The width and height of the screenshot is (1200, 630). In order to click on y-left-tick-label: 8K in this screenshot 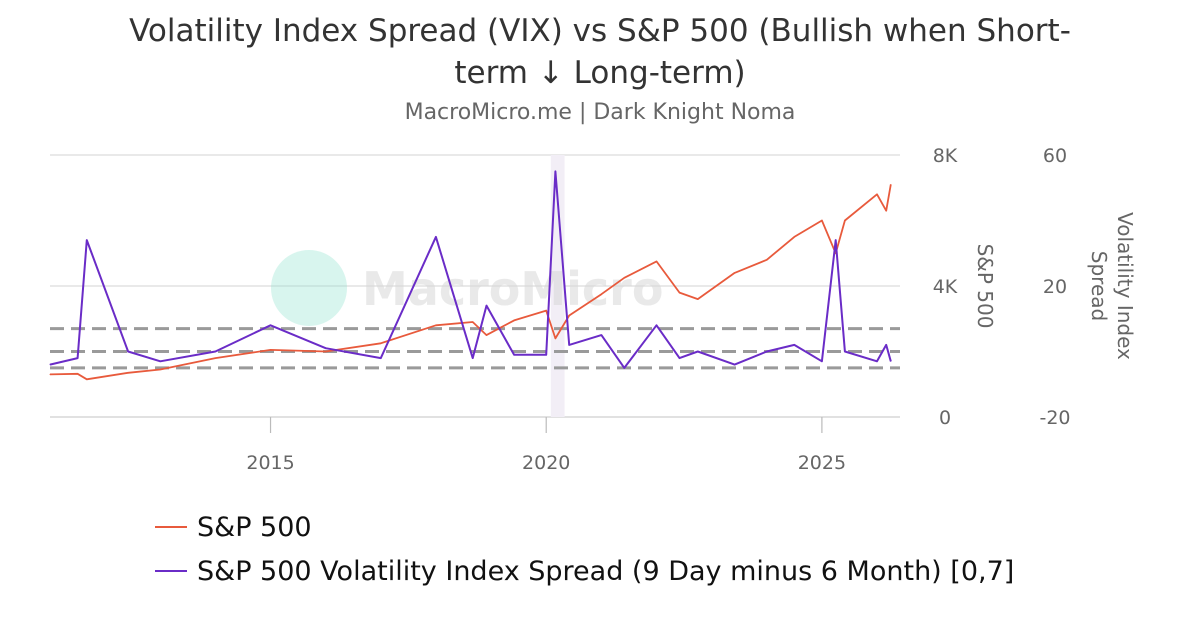, I will do `click(945, 156)`.